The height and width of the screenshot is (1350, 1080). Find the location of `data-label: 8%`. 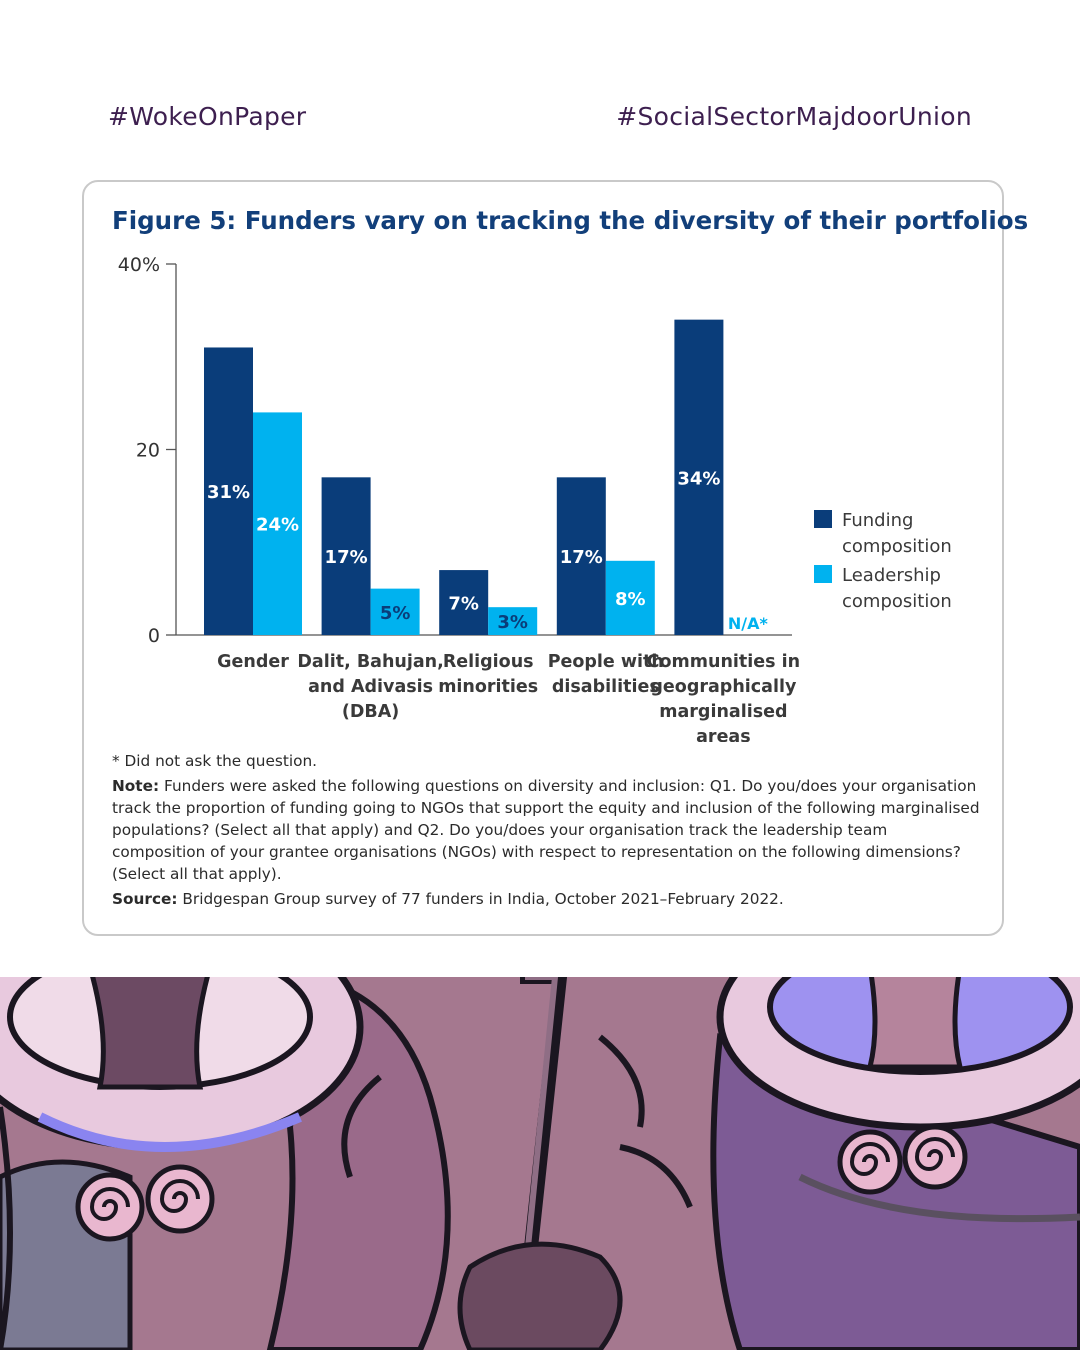

data-label: 8% is located at coordinates (630, 599).